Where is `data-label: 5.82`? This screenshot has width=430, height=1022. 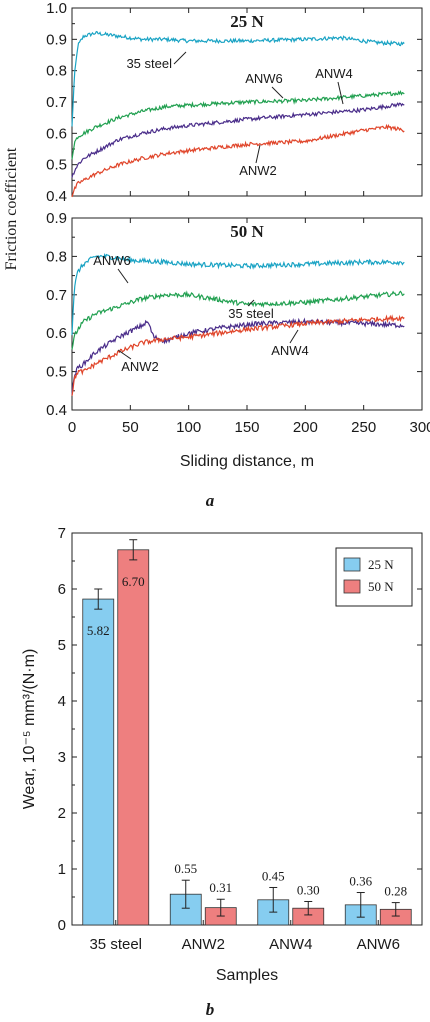
data-label: 5.82 is located at coordinates (98, 630).